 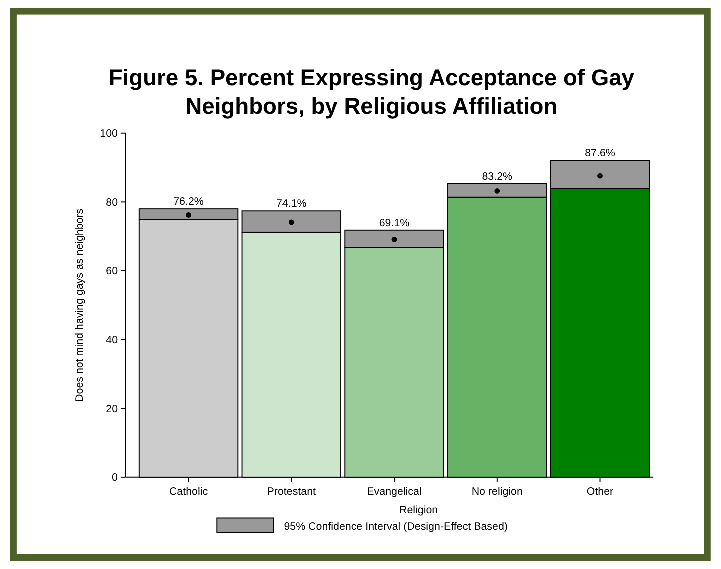 What do you see at coordinates (291, 492) in the screenshot?
I see `x-tick-label: Protestant` at bounding box center [291, 492].